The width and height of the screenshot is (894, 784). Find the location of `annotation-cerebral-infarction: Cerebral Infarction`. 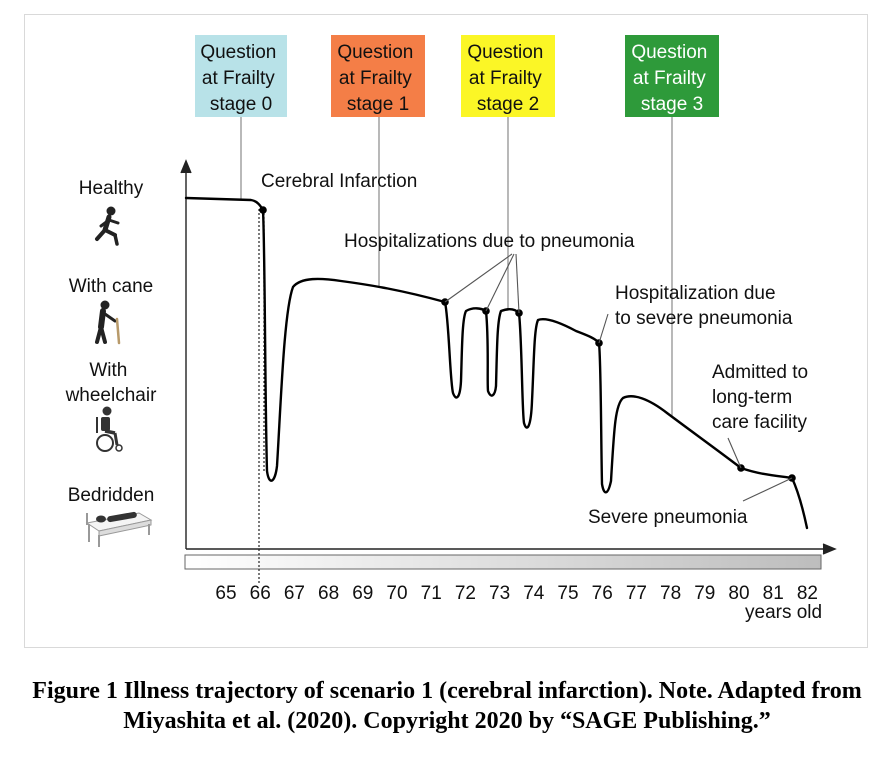

annotation-cerebral-infarction: Cerebral Infarction is located at coordinates (339, 181).